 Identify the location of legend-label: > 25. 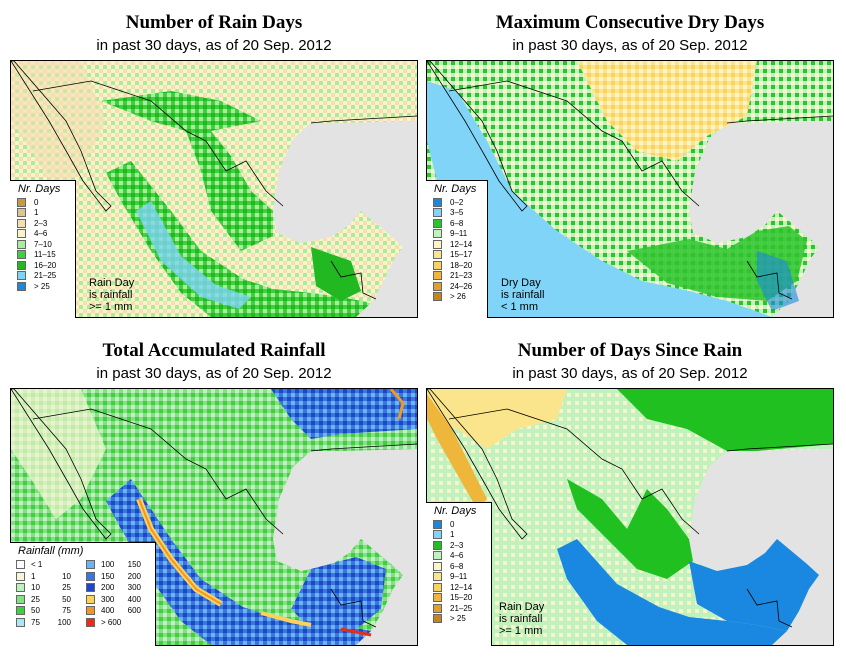
(42, 286).